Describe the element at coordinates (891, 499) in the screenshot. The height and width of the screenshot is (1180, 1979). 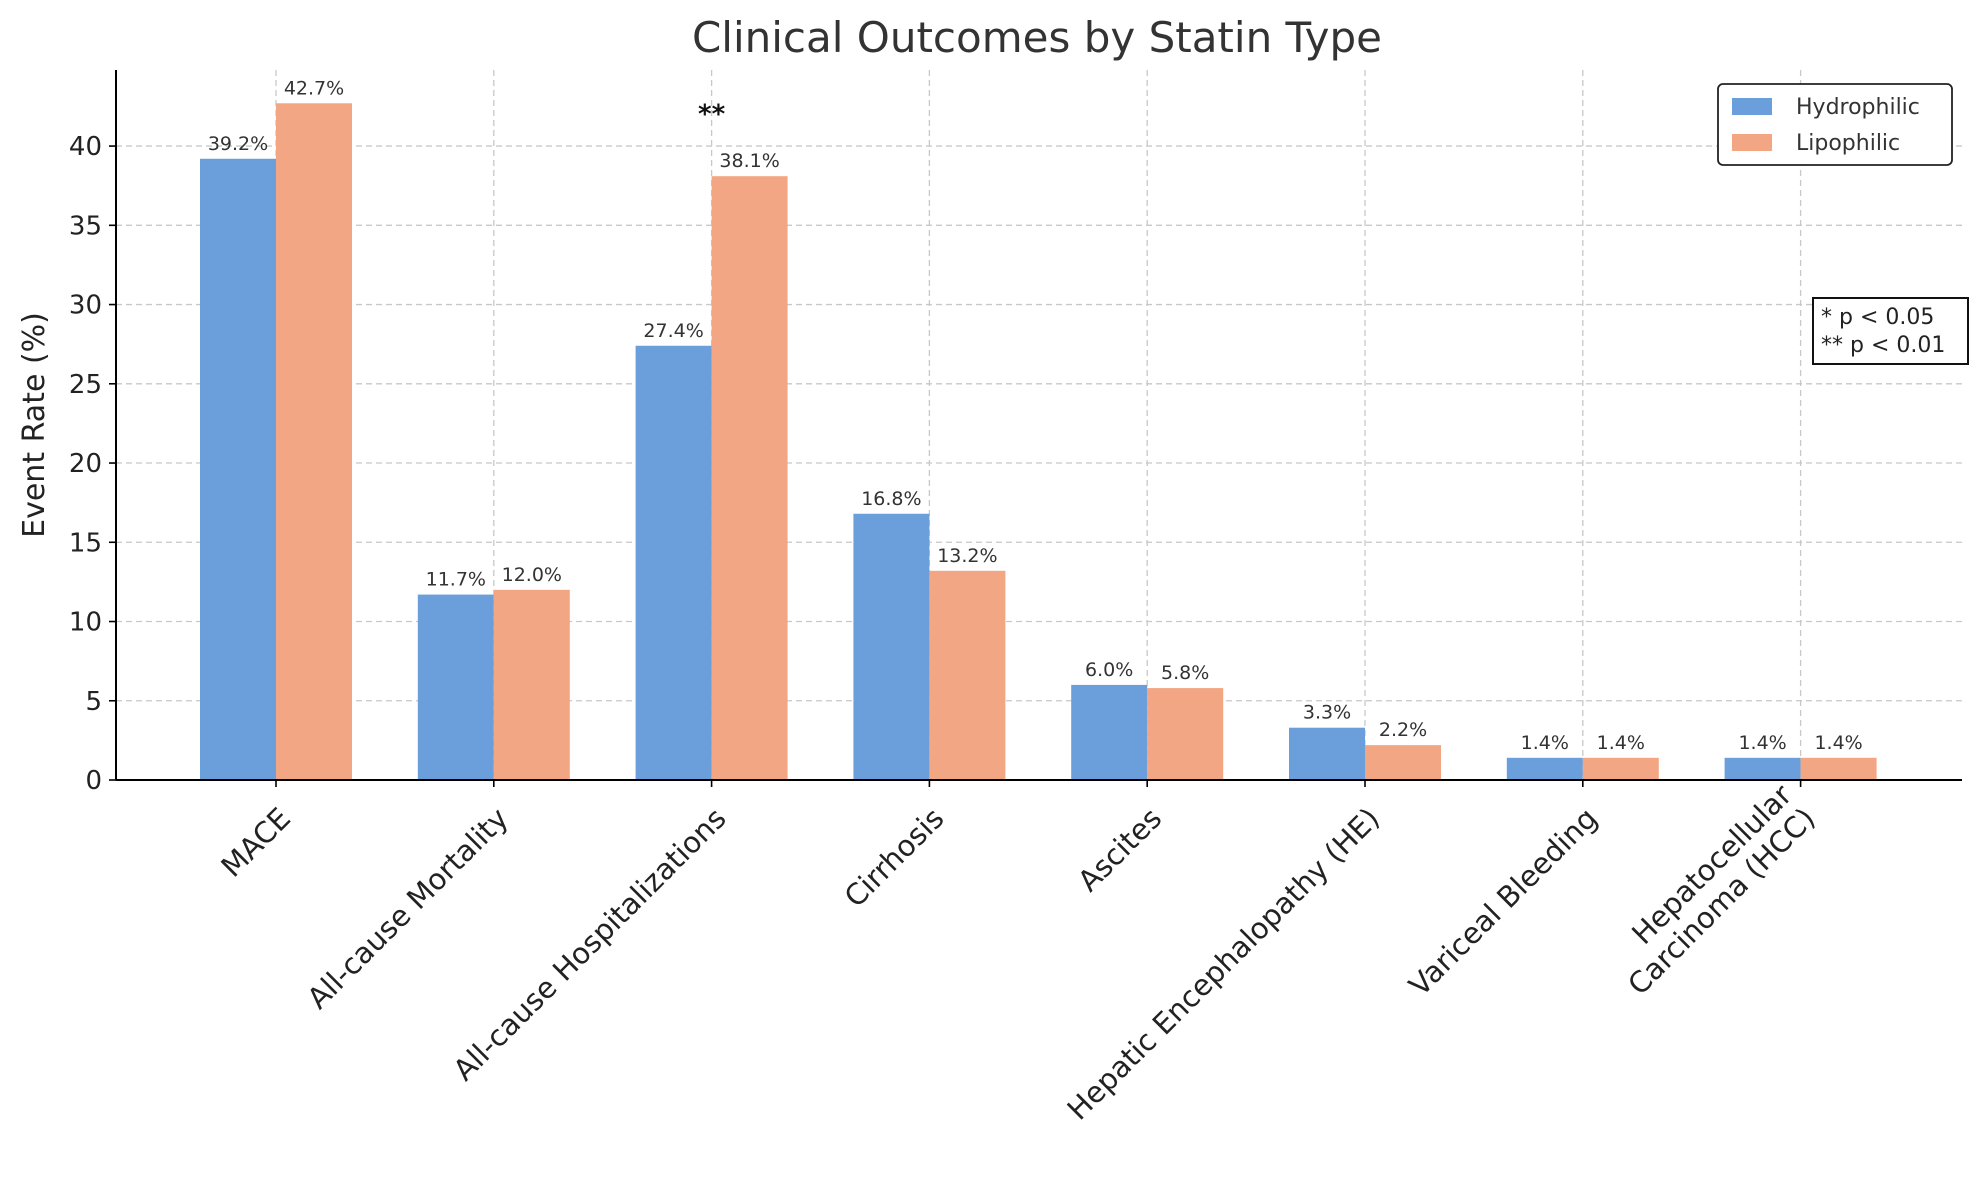
I see `bar-value-label: 16.8%` at that location.